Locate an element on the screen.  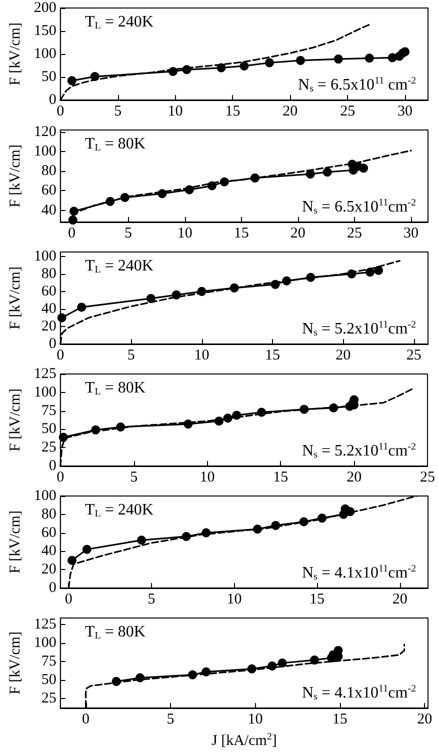
y-tick-label: 200 is located at coordinates (45, 8).